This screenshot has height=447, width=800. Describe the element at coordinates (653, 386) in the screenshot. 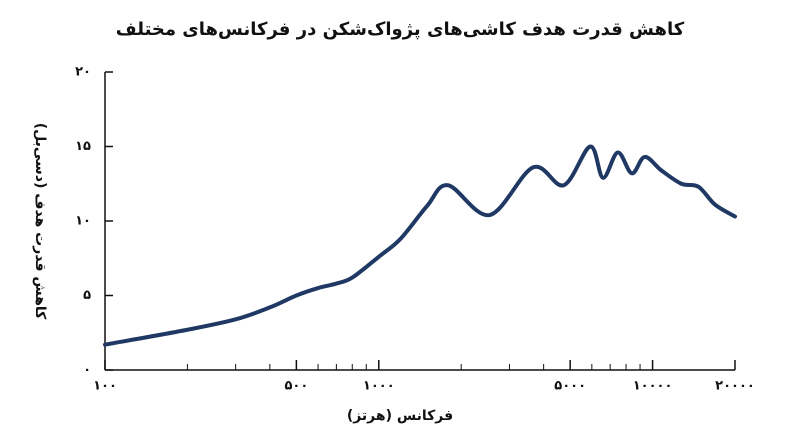

I see `x-tick-label: ۱۰۰۰۰` at that location.